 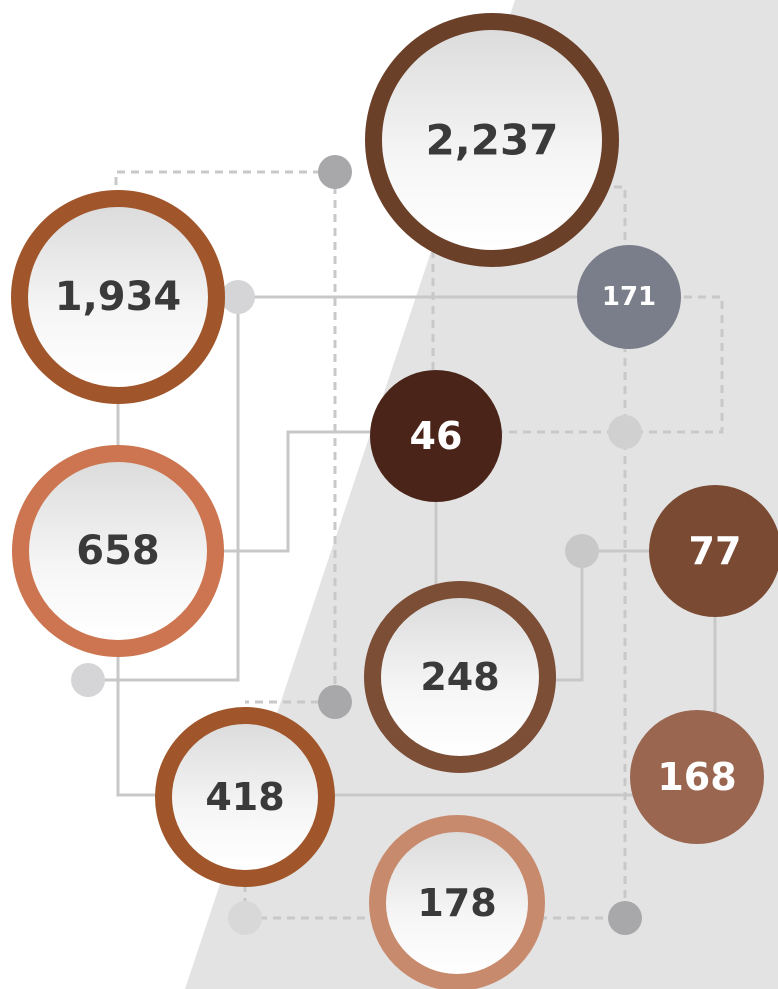 I want to click on node: 168, so click(x=697, y=777).